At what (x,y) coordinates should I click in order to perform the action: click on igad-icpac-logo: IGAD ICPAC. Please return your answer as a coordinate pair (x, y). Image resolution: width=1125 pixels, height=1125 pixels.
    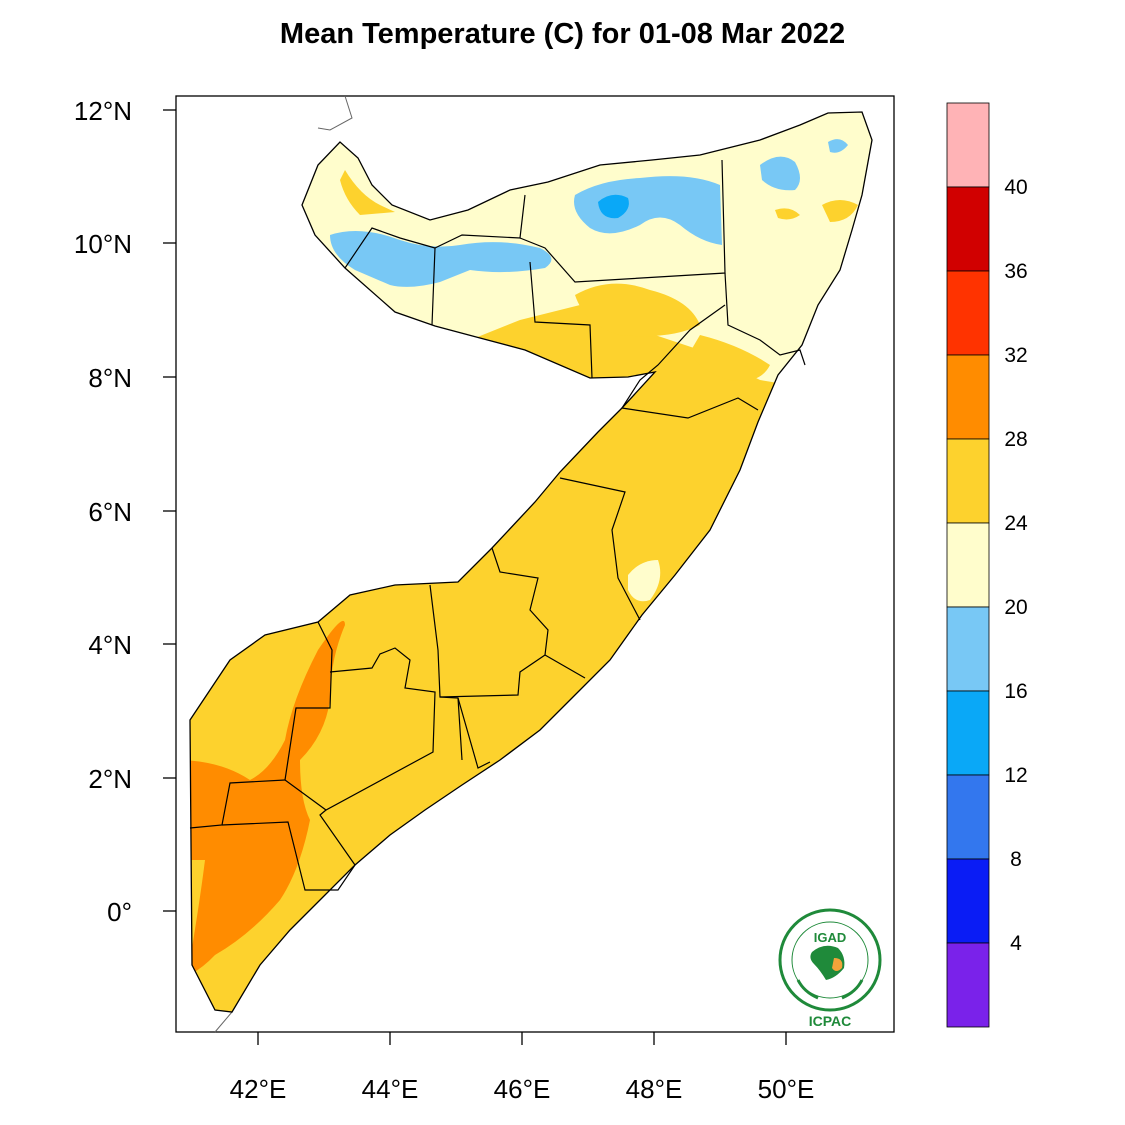
    Looking at the image, I should click on (830, 968).